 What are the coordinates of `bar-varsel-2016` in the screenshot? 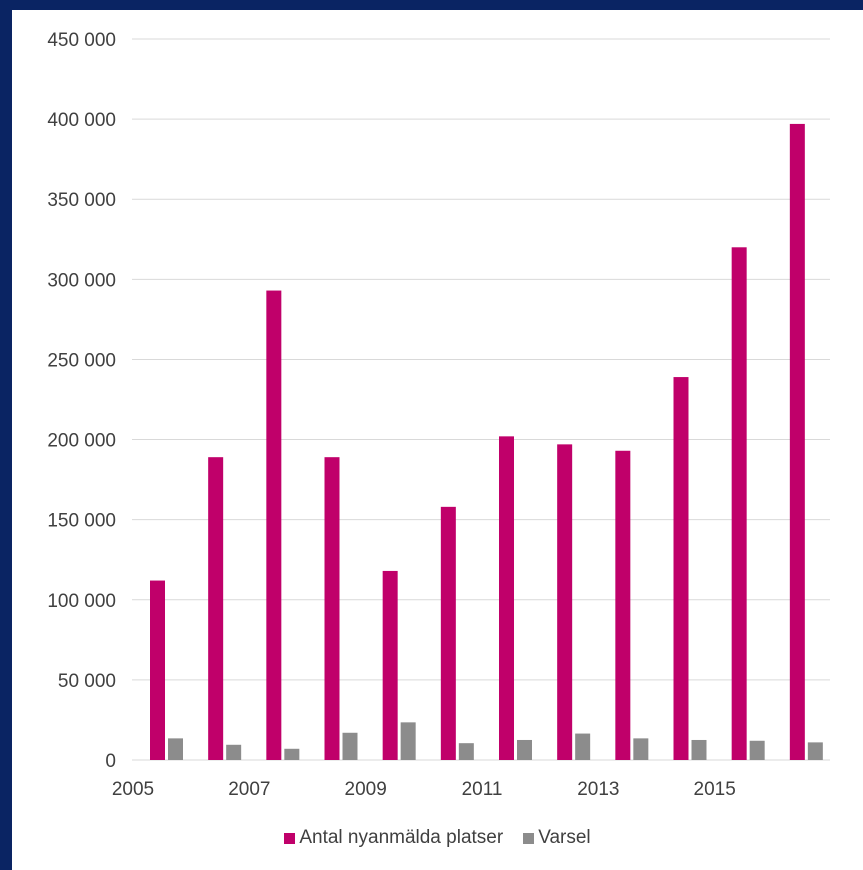 It's located at (815, 751).